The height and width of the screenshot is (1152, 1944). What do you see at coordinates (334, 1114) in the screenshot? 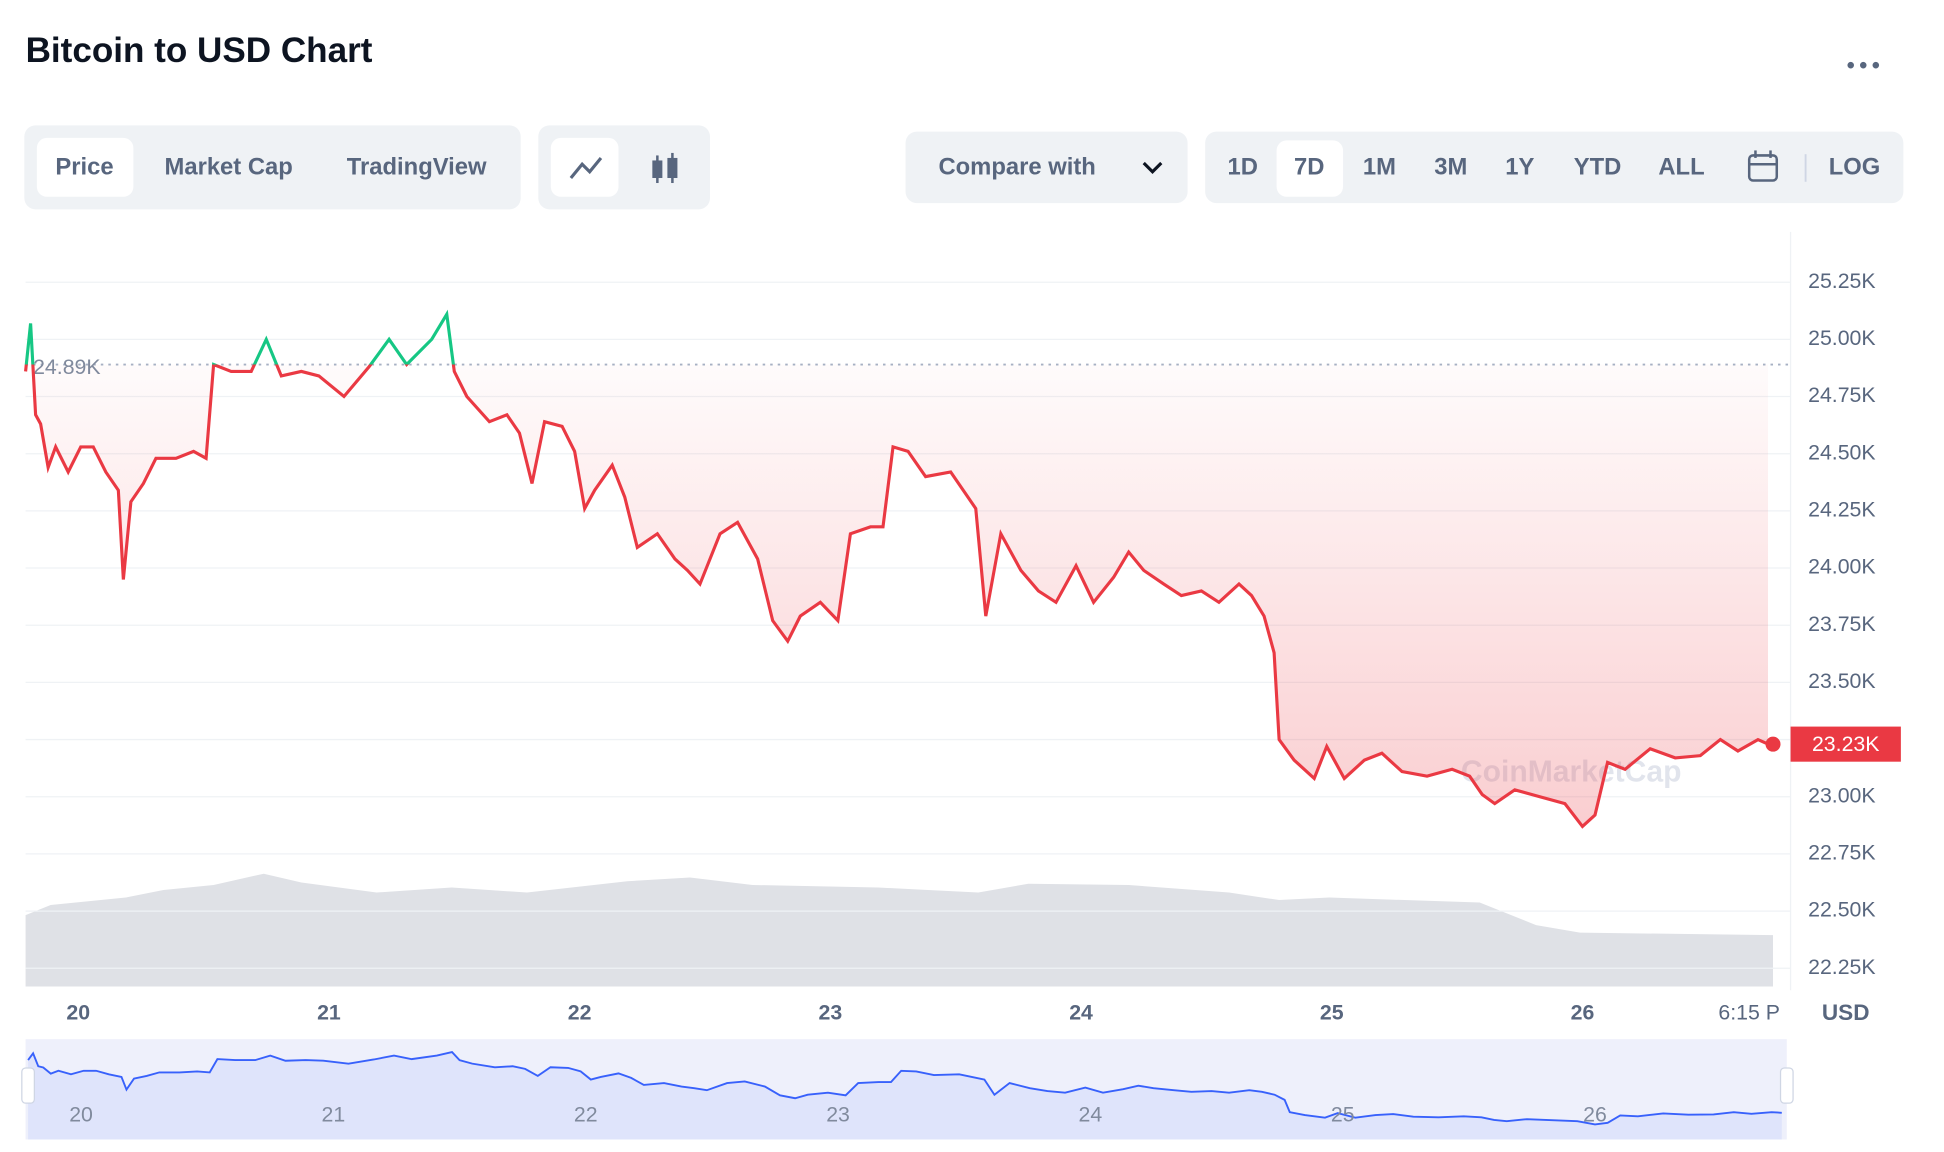
I see `navigator-tick-label: 21` at bounding box center [334, 1114].